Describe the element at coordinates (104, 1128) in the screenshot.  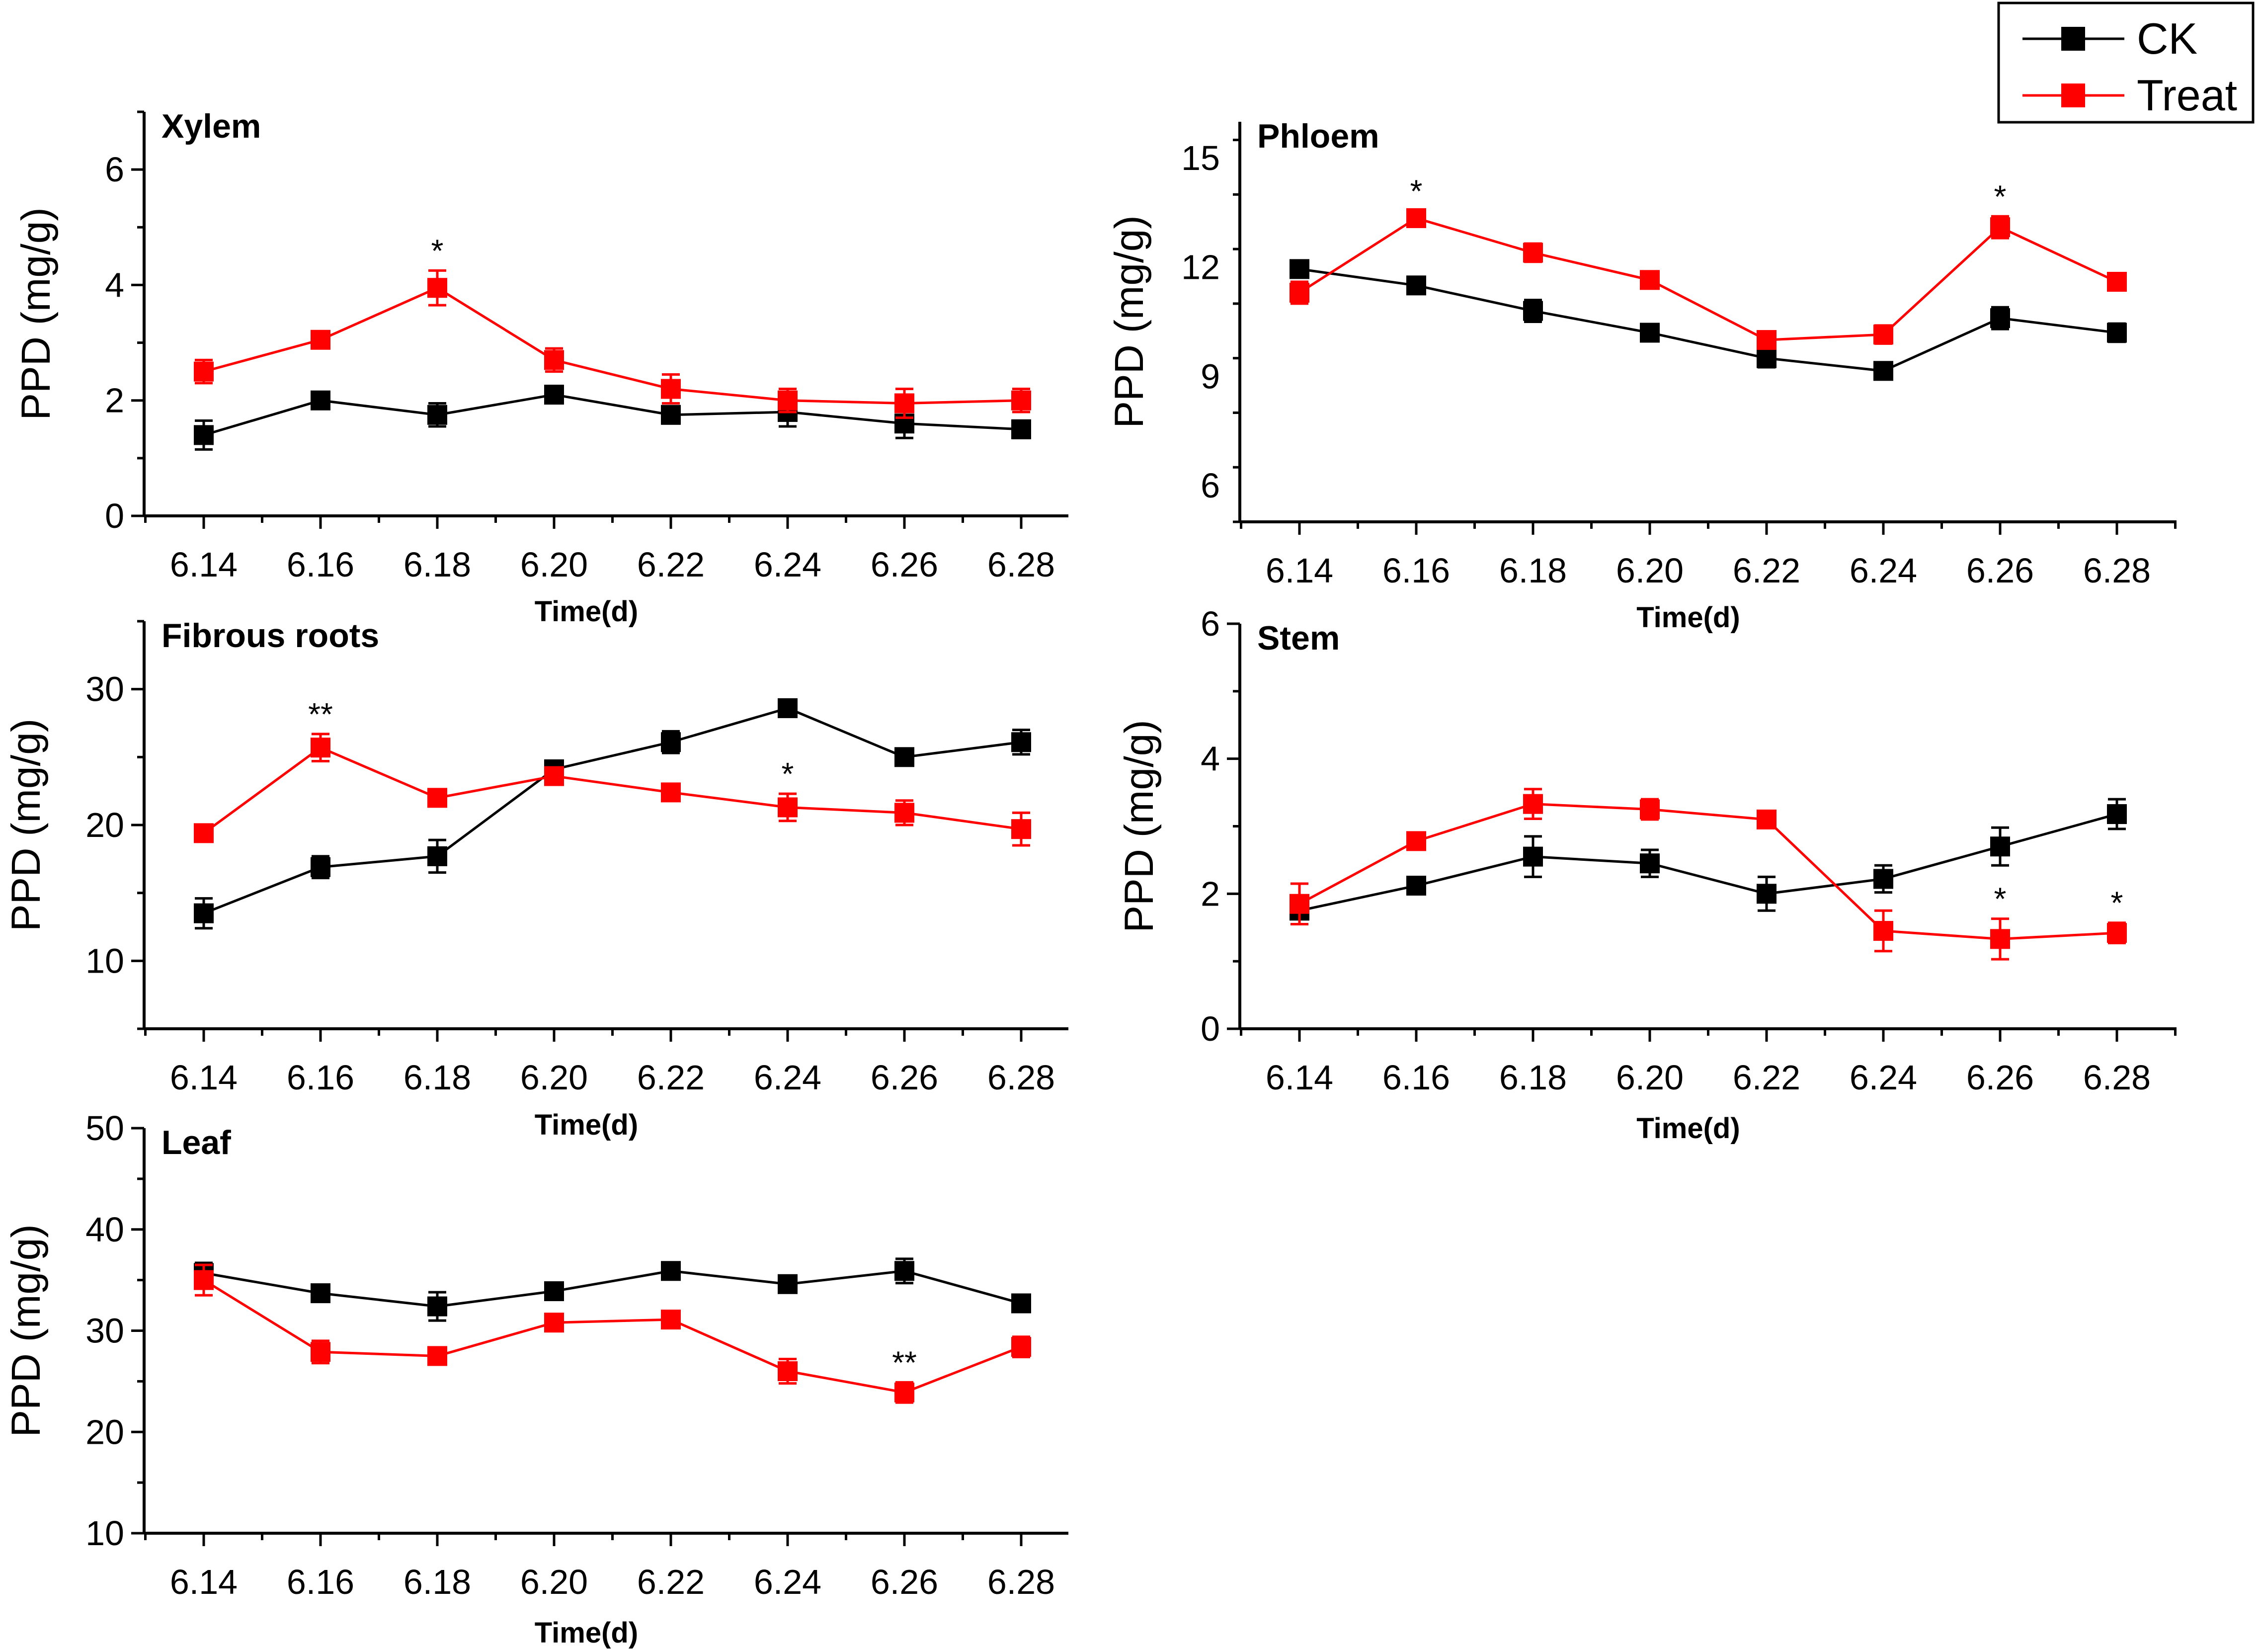
I see `y-tick-label: 50` at that location.